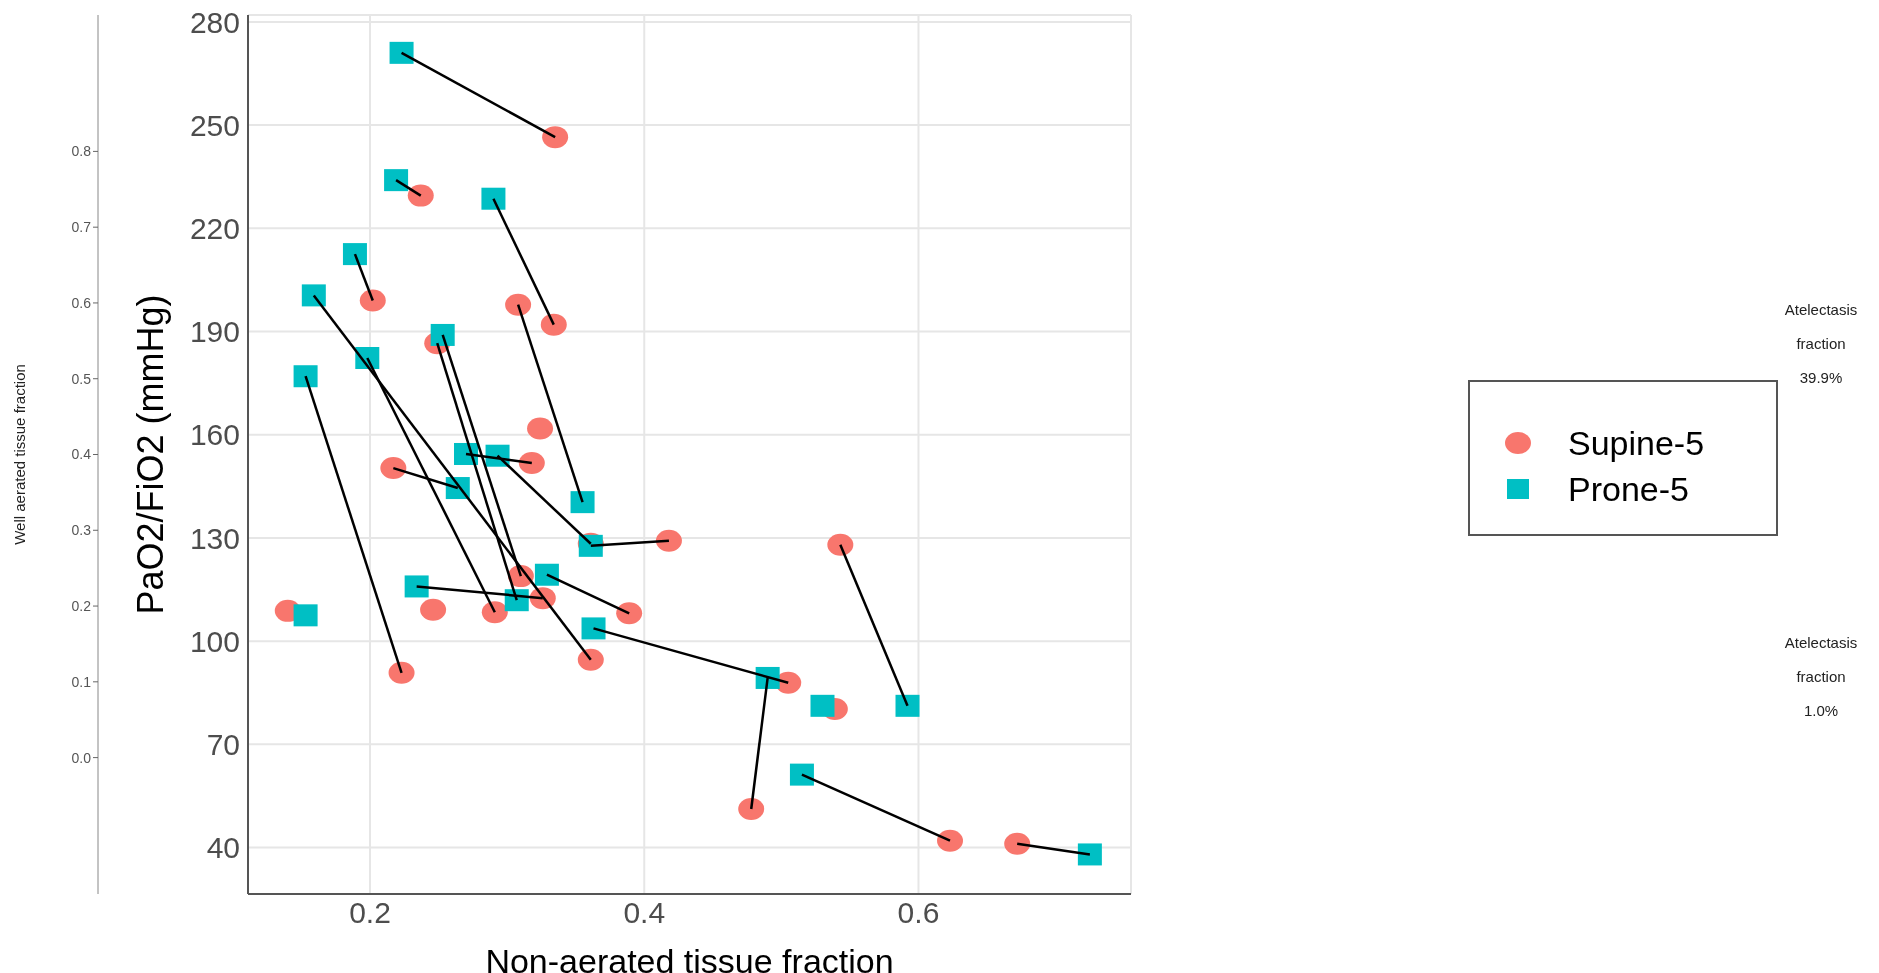 This screenshot has width=1879, height=973. What do you see at coordinates (81, 606) in the screenshot?
I see `y2-tick-label: 0.2` at bounding box center [81, 606].